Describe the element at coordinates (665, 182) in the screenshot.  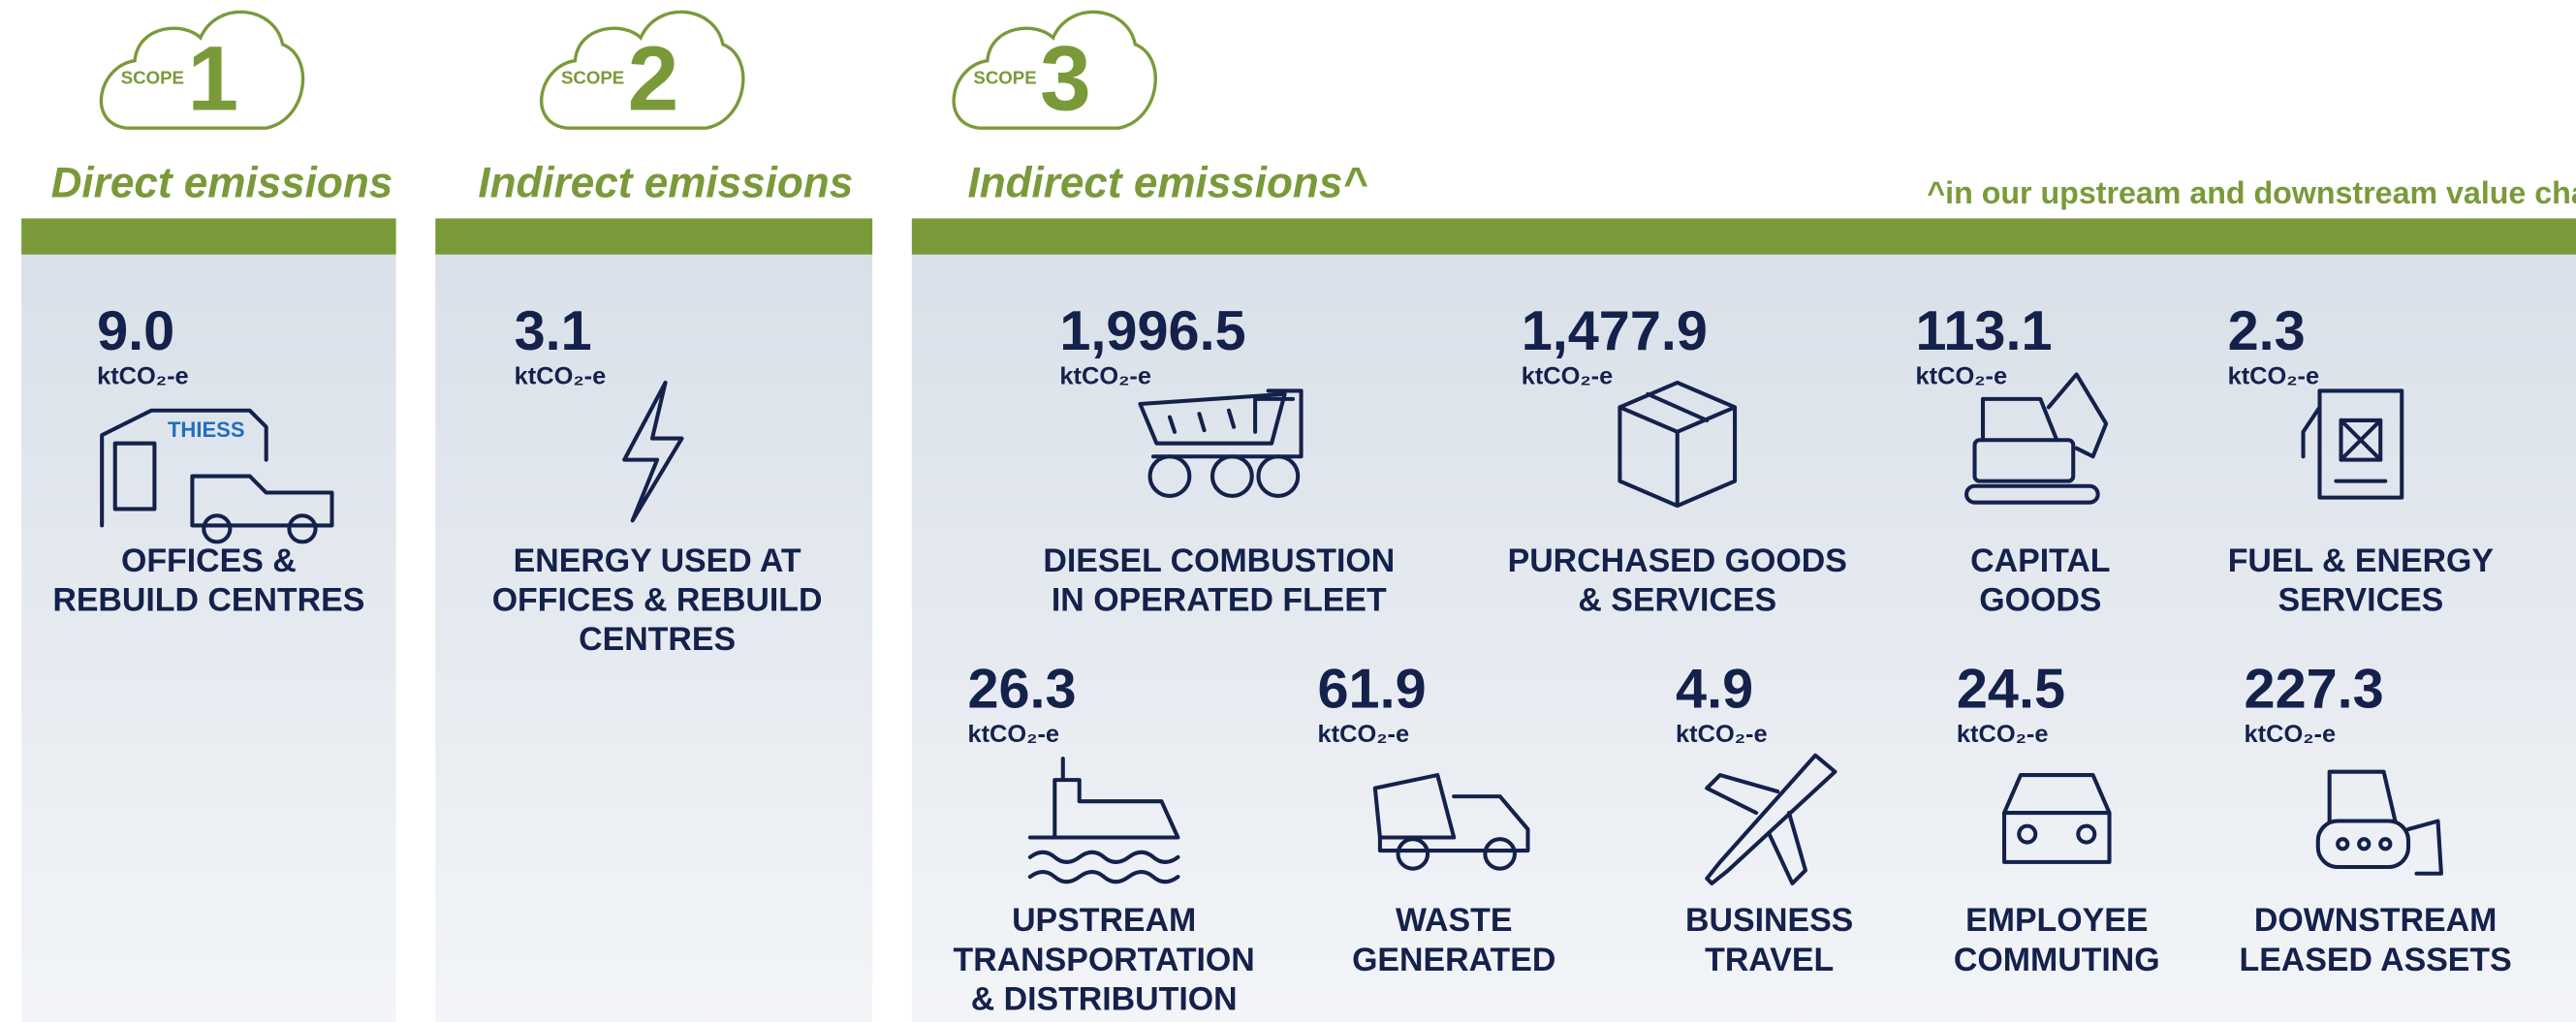
I see `scope-heading: Indirect emissions` at that location.